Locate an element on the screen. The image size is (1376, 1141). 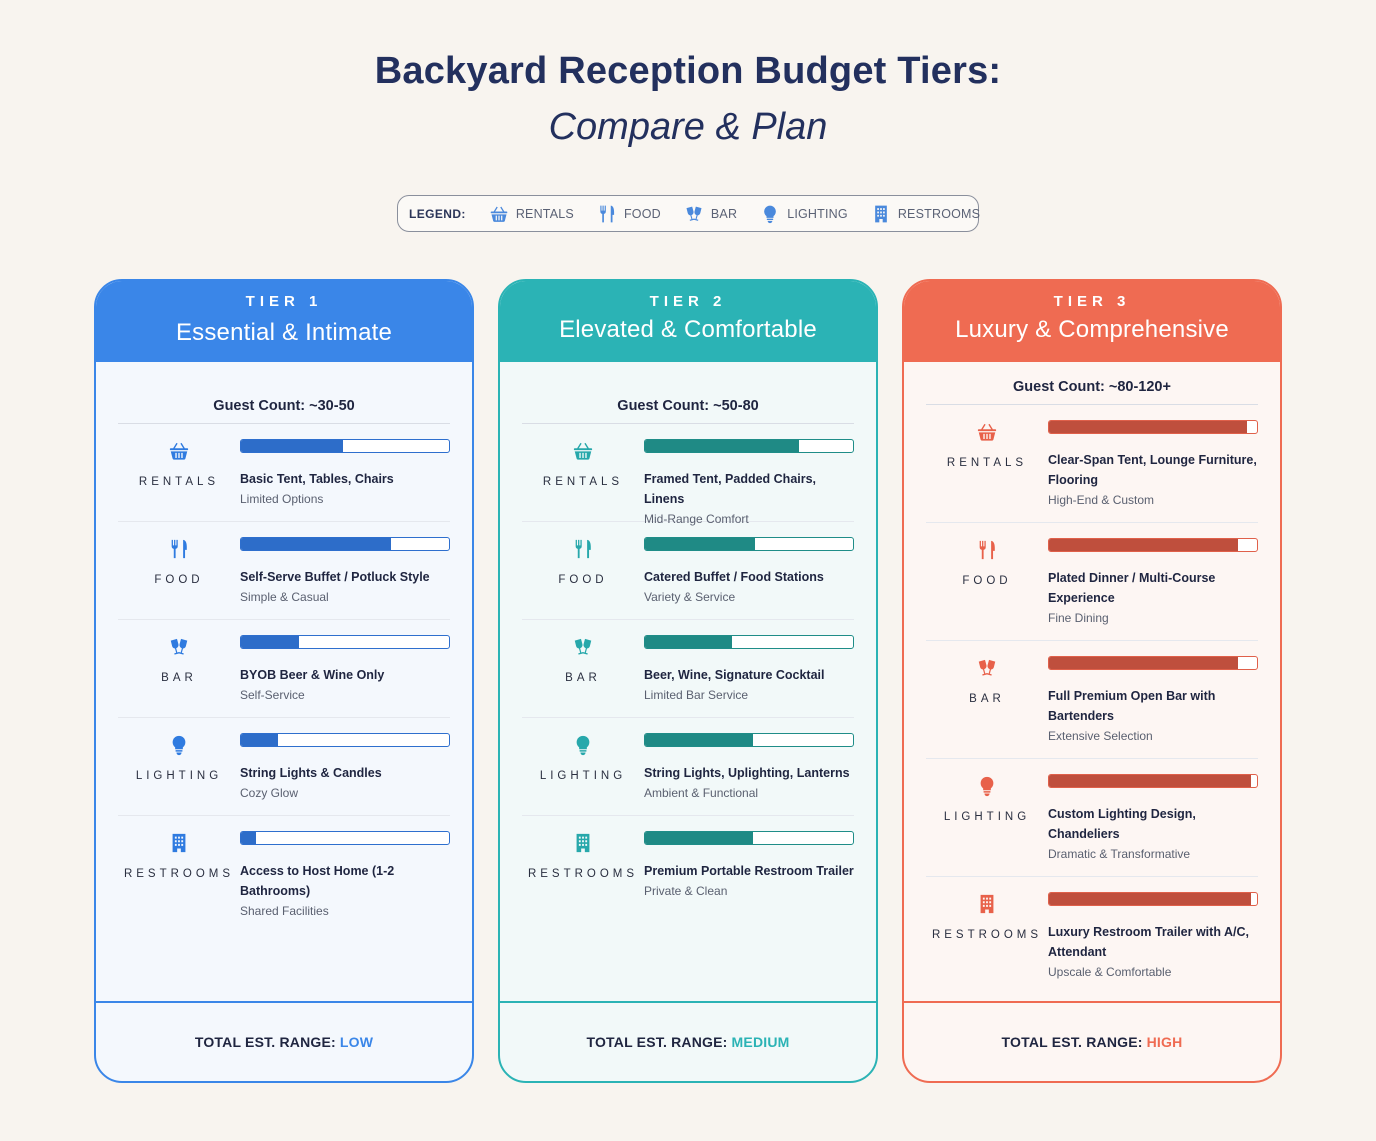
category-note: Variety & Service is located at coordinates (690, 597).